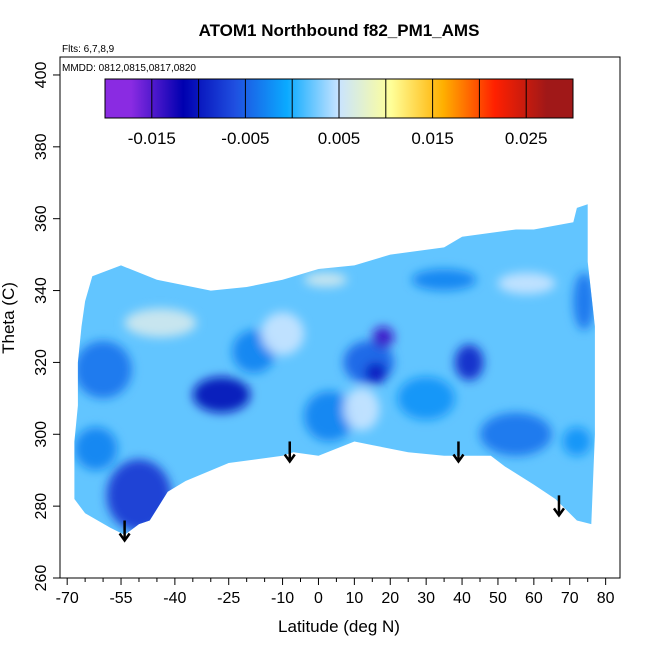 Image resolution: width=650 pixels, height=655 pixels. Describe the element at coordinates (41, 146) in the screenshot. I see `y-tick-label: 380` at that location.